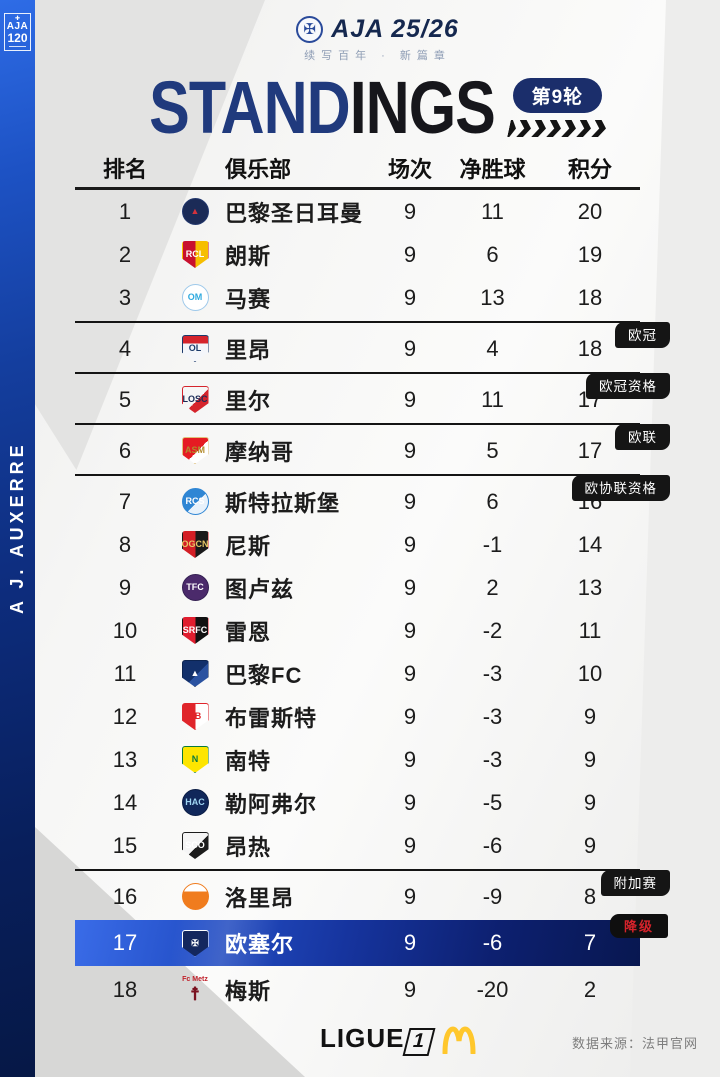 The width and height of the screenshot is (720, 1077). I want to click on goal-difference: 6, so click(492, 501).